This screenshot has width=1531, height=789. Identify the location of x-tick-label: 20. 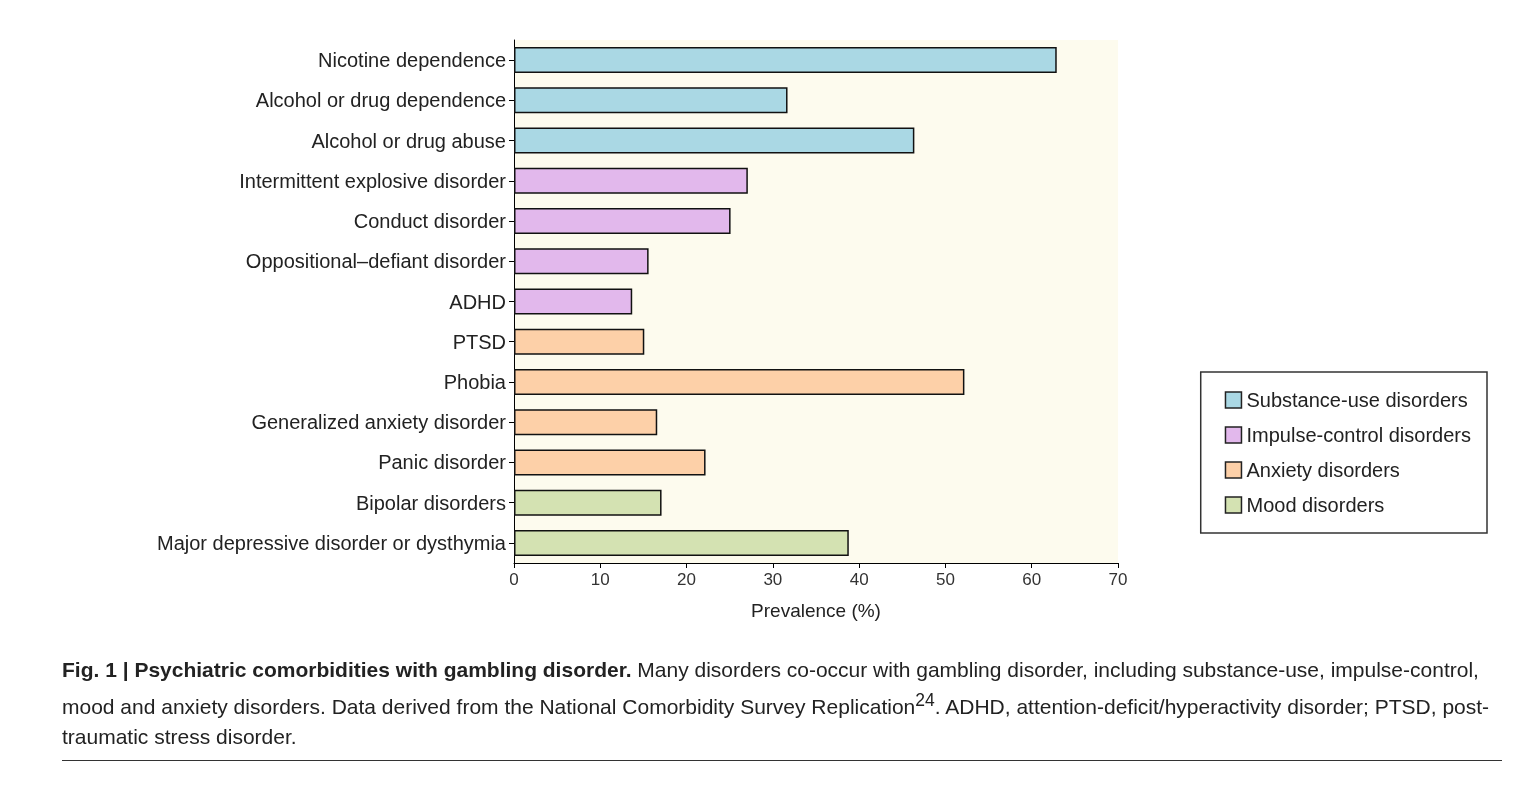
(687, 579).